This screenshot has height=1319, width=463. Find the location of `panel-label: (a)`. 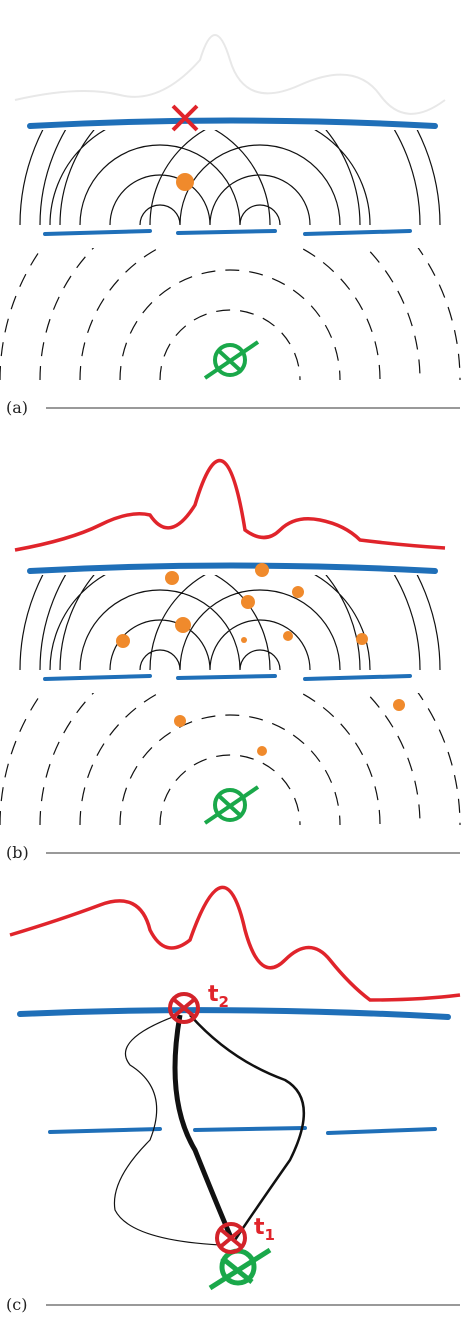

panel-label: (a) is located at coordinates (17, 407).